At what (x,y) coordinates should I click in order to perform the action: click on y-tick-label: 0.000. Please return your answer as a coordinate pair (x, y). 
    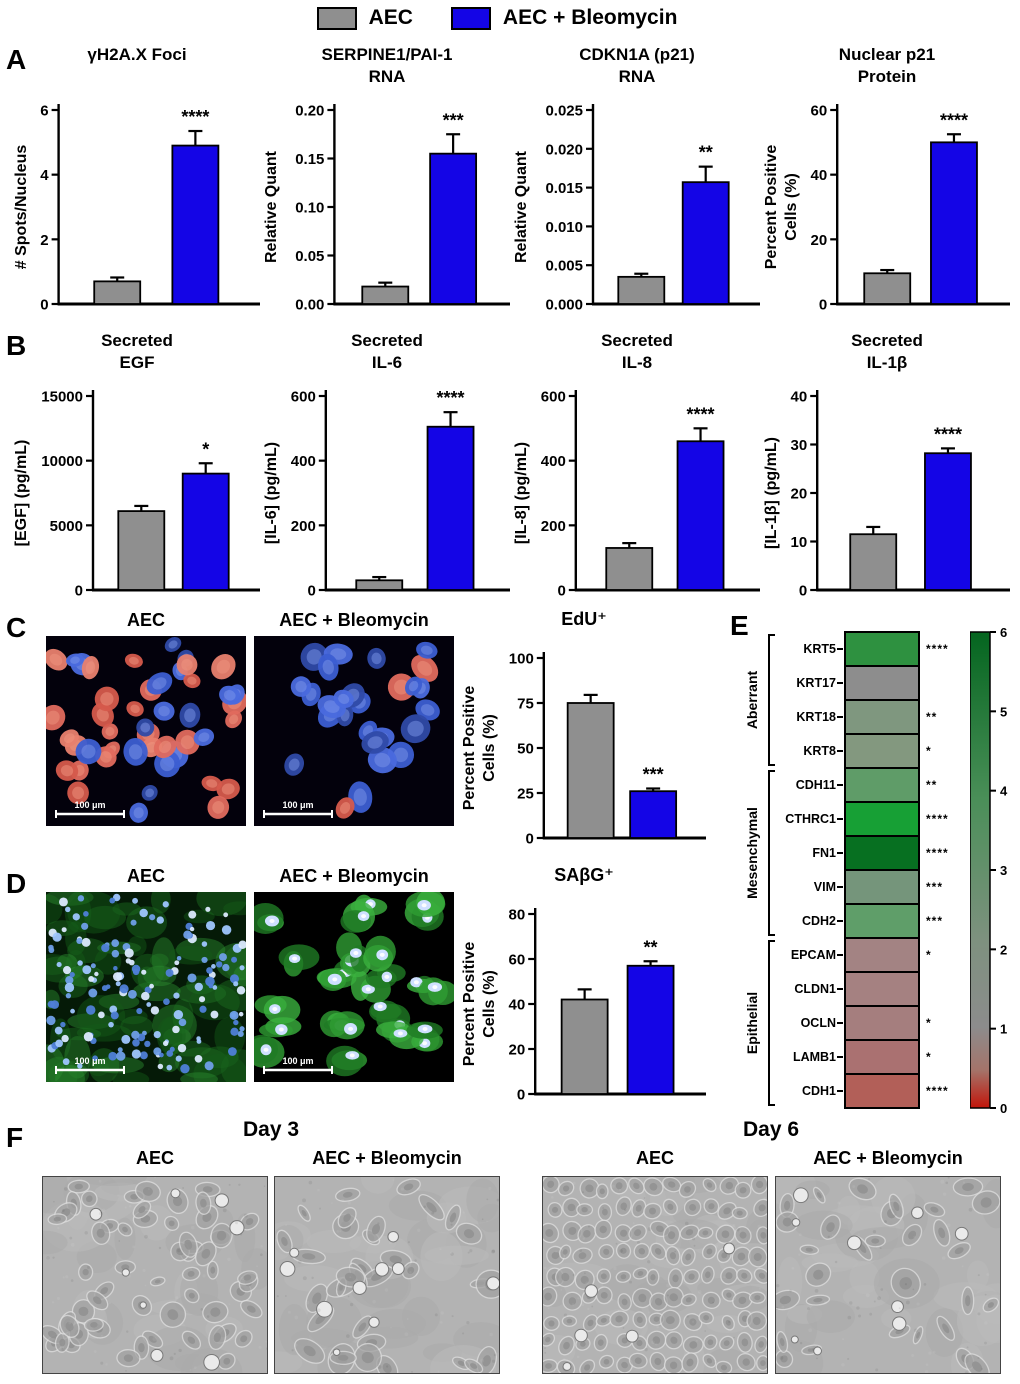
    Looking at the image, I should click on (564, 305).